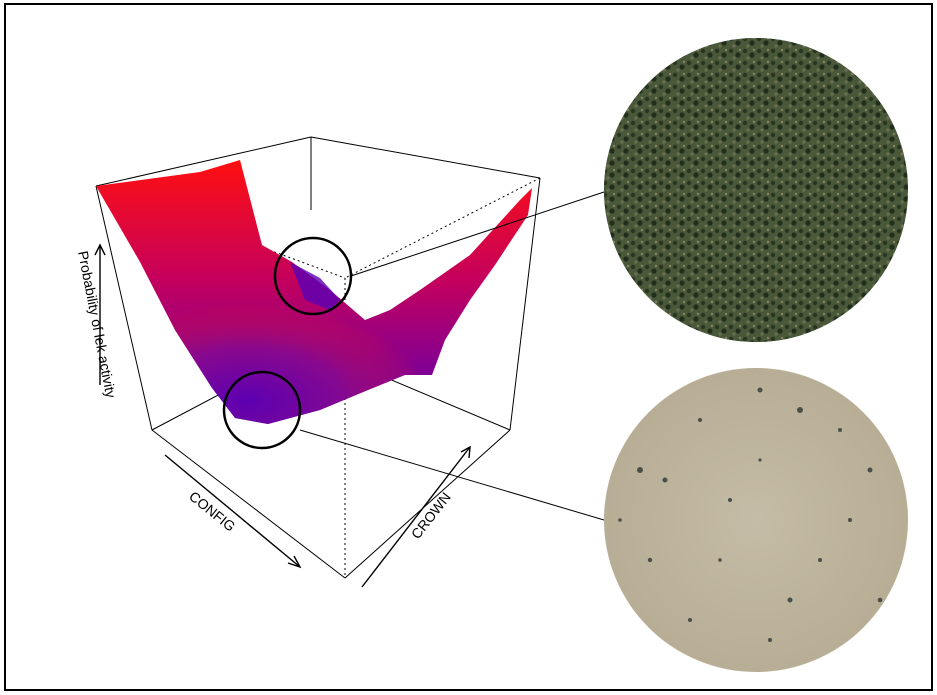 Image resolution: width=937 pixels, height=695 pixels. What do you see at coordinates (756, 190) in the screenshot?
I see `dense-woodland-inset` at bounding box center [756, 190].